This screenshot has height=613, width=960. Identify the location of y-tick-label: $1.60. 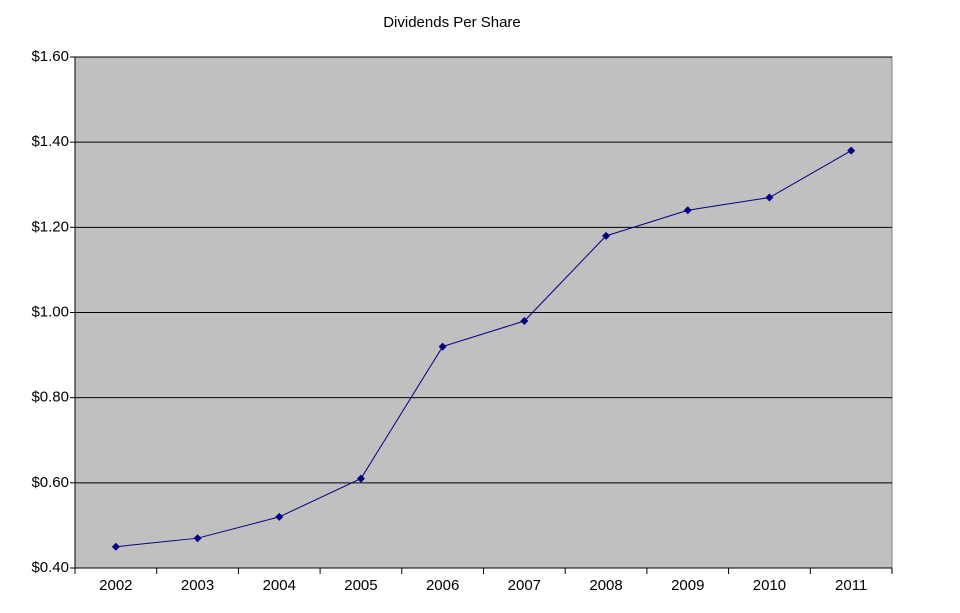
(50, 56).